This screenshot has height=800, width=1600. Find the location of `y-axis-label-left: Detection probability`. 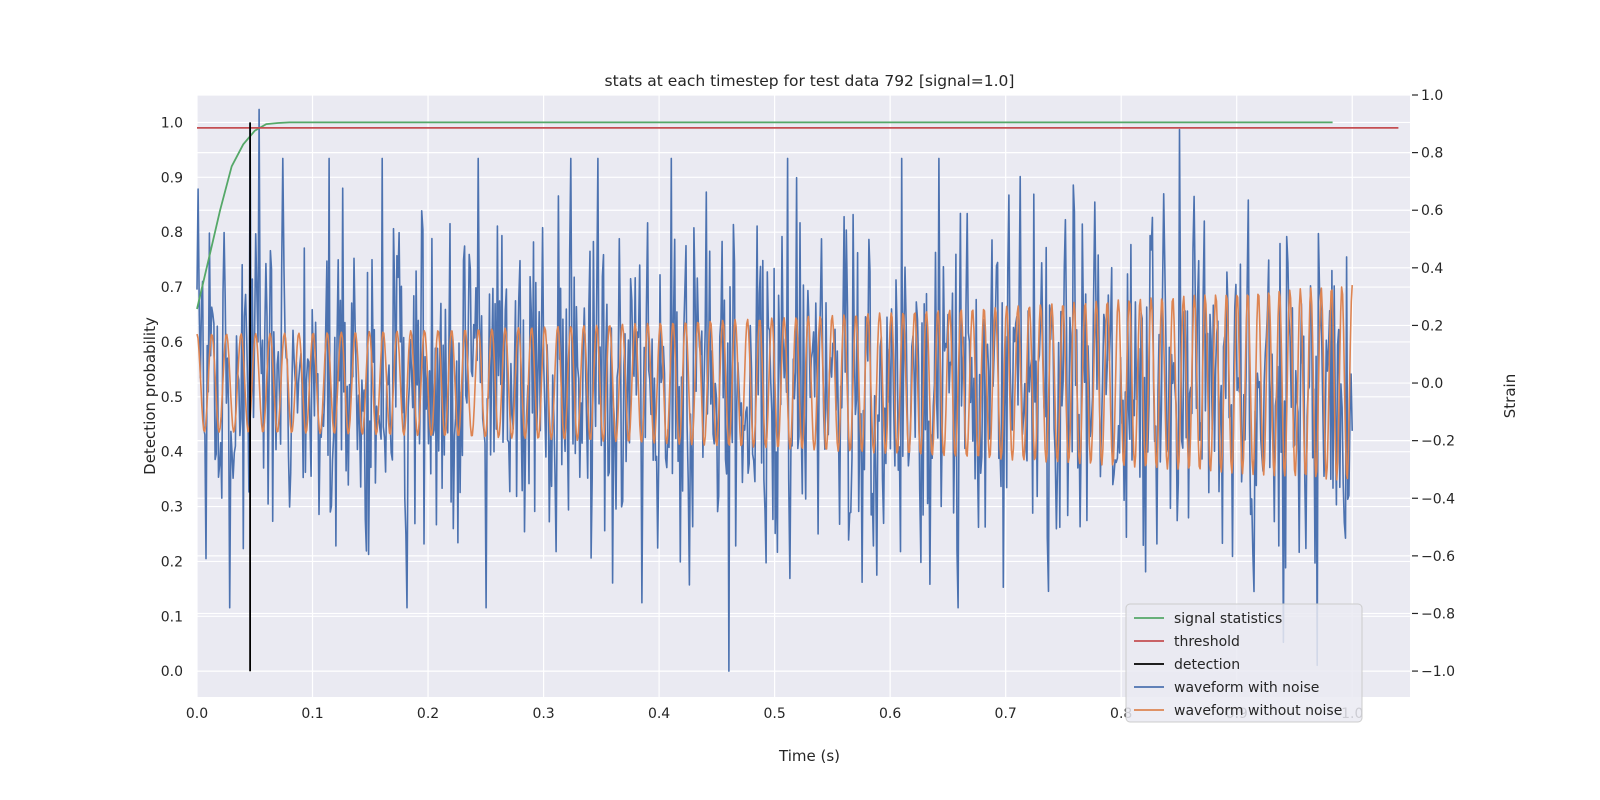

y-axis-label-left: Detection probability is located at coordinates (150, 396).